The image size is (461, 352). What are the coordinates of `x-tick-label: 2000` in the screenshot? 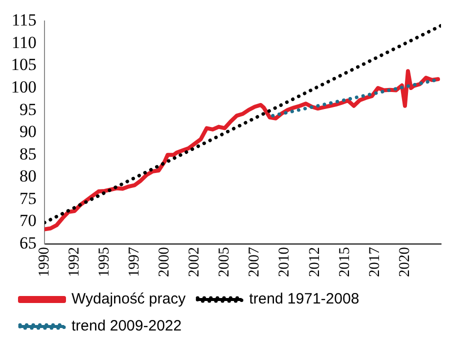 It's located at (164, 262).